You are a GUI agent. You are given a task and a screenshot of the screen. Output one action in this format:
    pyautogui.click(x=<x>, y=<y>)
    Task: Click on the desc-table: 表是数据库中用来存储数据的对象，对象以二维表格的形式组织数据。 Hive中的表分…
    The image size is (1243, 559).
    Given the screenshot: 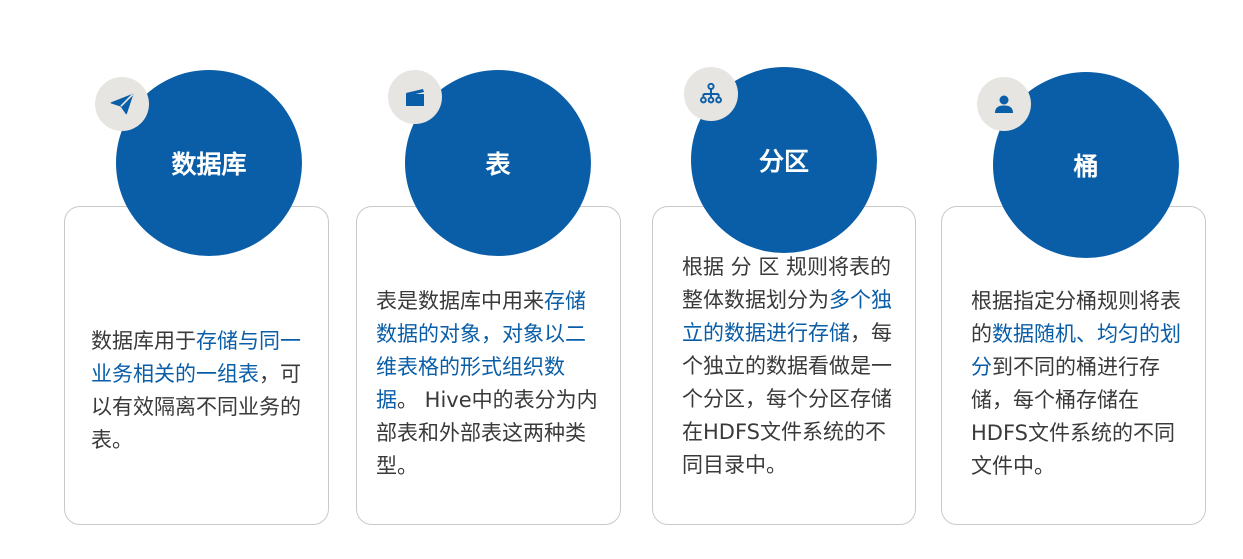 What is the action you would take?
    pyautogui.click(x=487, y=383)
    